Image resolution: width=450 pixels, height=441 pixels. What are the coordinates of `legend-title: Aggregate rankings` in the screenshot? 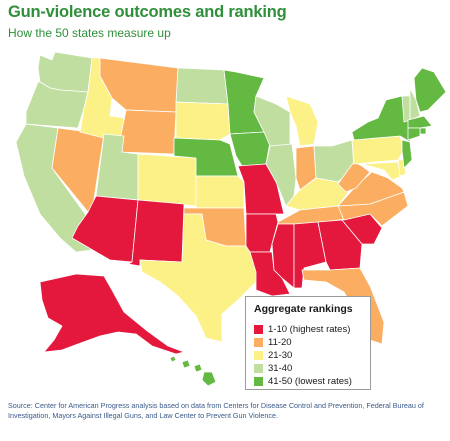 It's located at (303, 309).